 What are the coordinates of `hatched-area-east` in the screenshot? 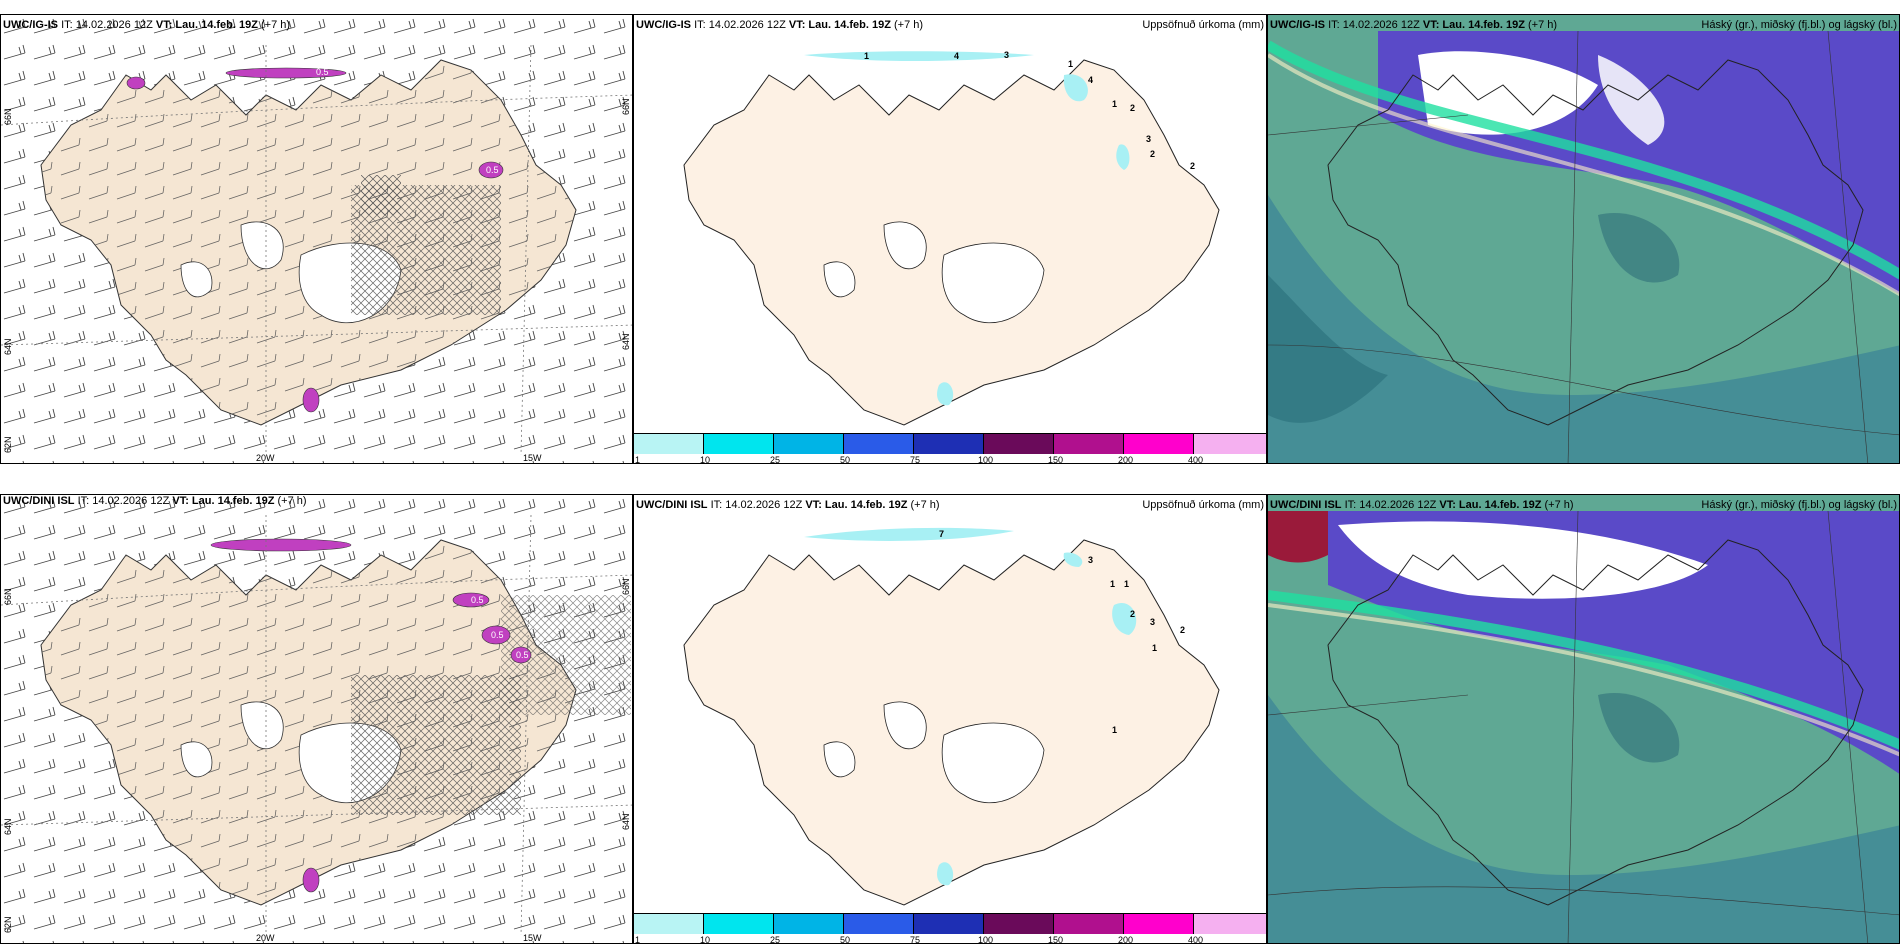 It's located at (436, 745).